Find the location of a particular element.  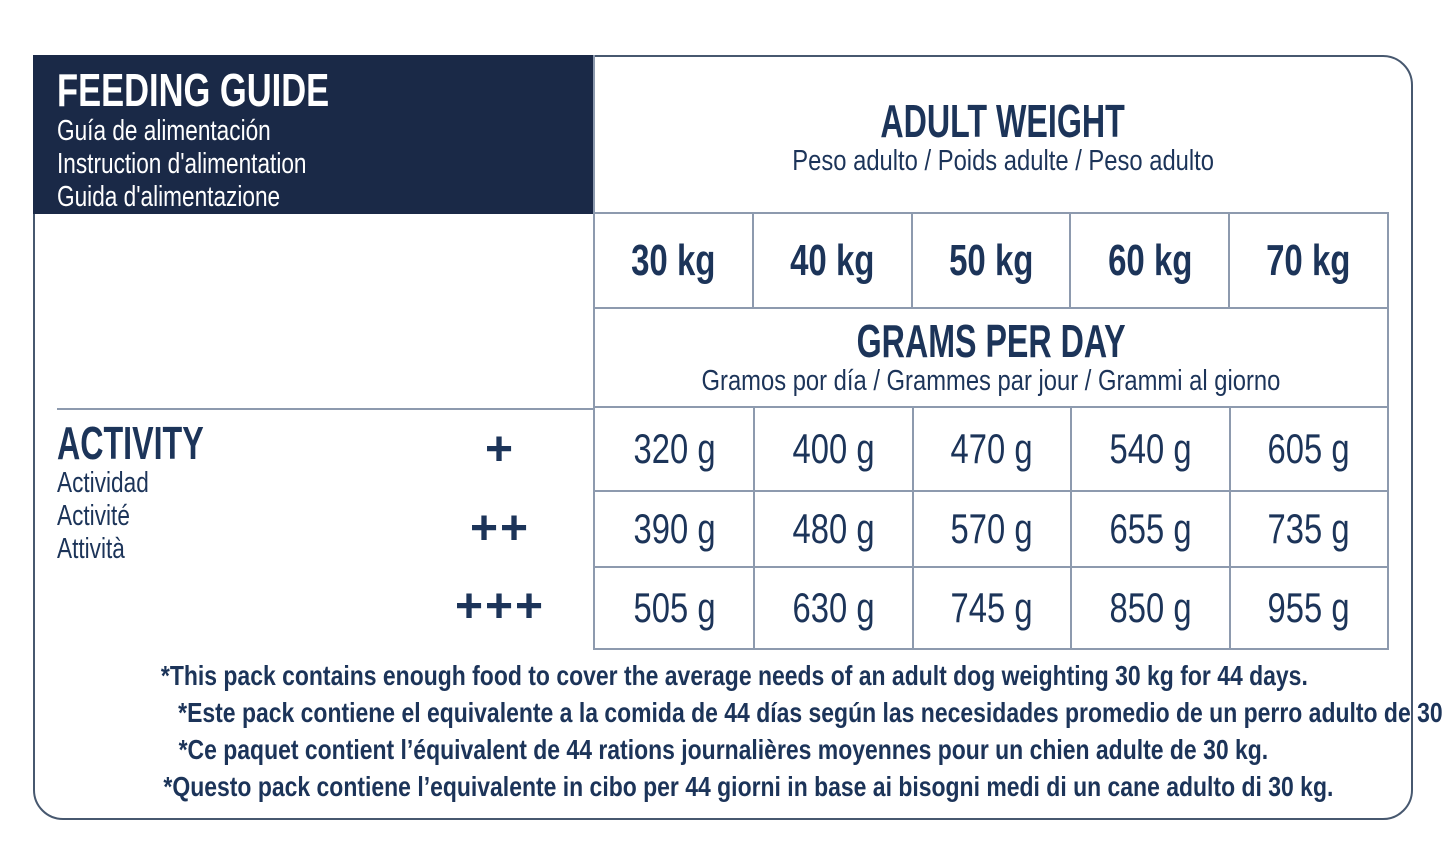

grams-cell: 540 g is located at coordinates (1149, 449).